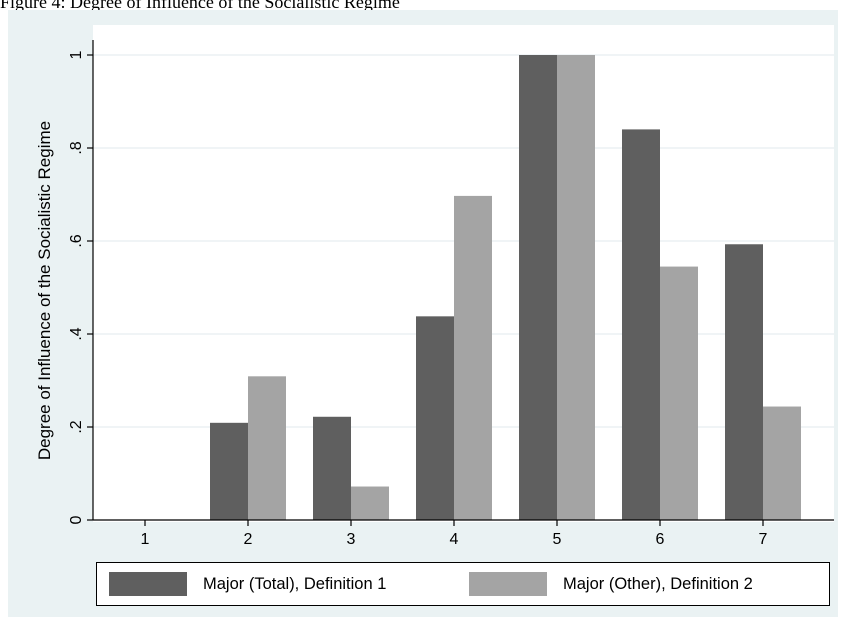 This screenshot has height=623, width=846. I want to click on y-tick-label-0: 0, so click(76, 519).